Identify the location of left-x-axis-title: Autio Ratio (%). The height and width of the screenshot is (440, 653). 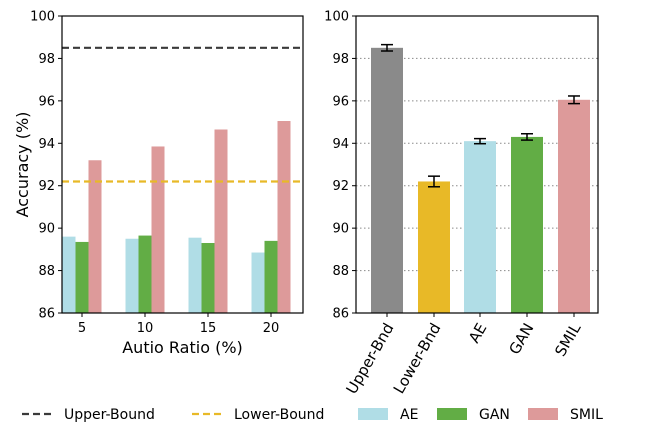
(182, 347).